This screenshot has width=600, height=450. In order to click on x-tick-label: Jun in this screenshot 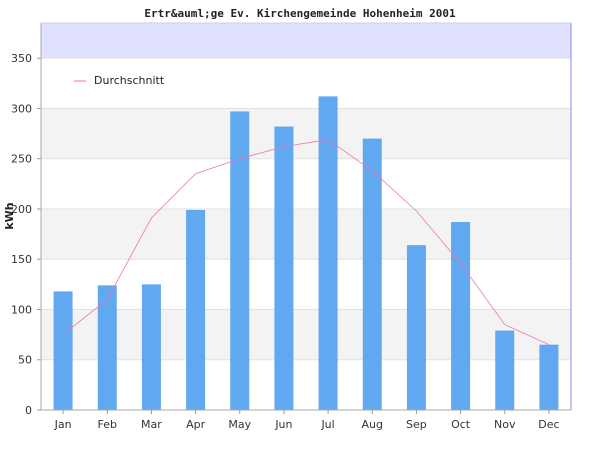, I will do `click(283, 424)`.